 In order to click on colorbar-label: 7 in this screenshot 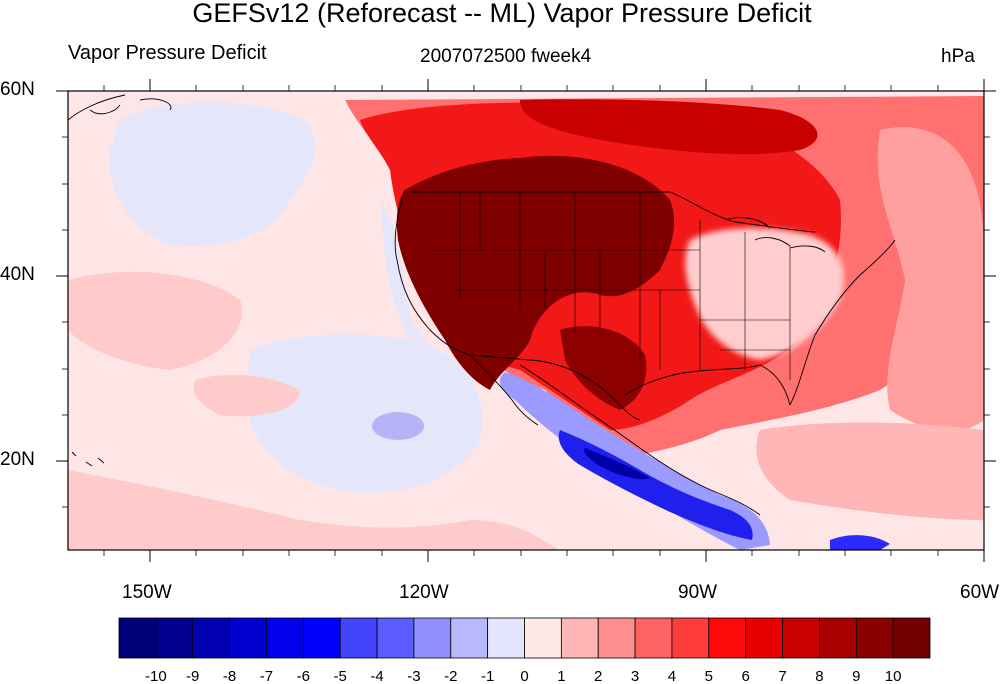, I will do `click(782, 676)`.